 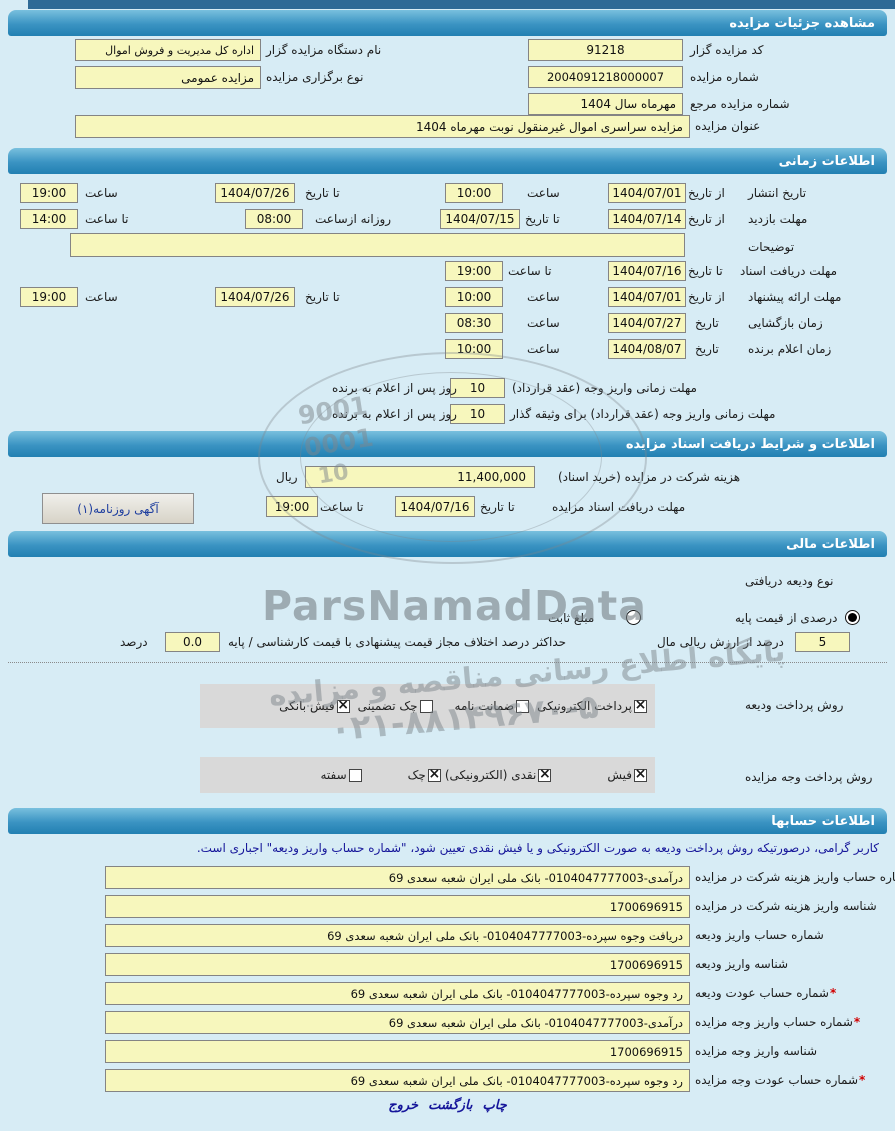 I want to click on max-diff-input: 0.0, so click(x=192, y=642).